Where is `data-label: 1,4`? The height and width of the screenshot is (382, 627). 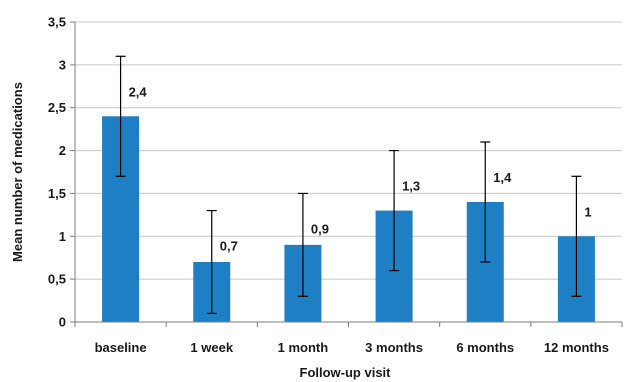 data-label: 1,4 is located at coordinates (502, 177).